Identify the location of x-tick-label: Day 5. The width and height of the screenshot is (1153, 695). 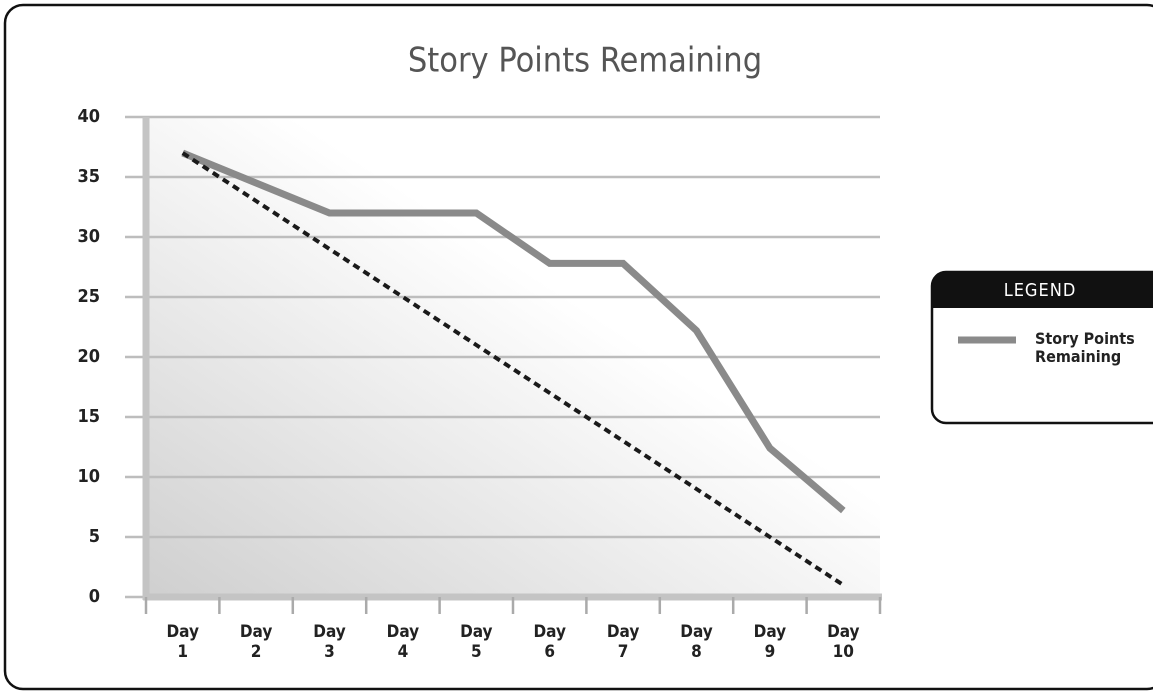
(476, 642).